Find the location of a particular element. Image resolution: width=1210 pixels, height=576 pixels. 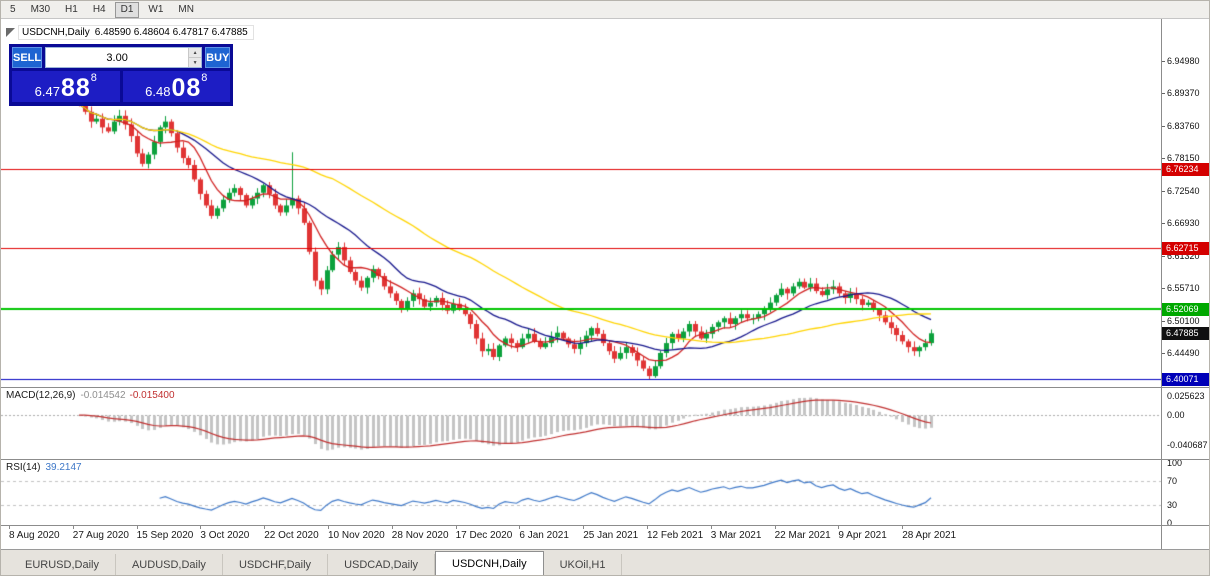

timeframe-button-h4: H4 is located at coordinates (99, 9).